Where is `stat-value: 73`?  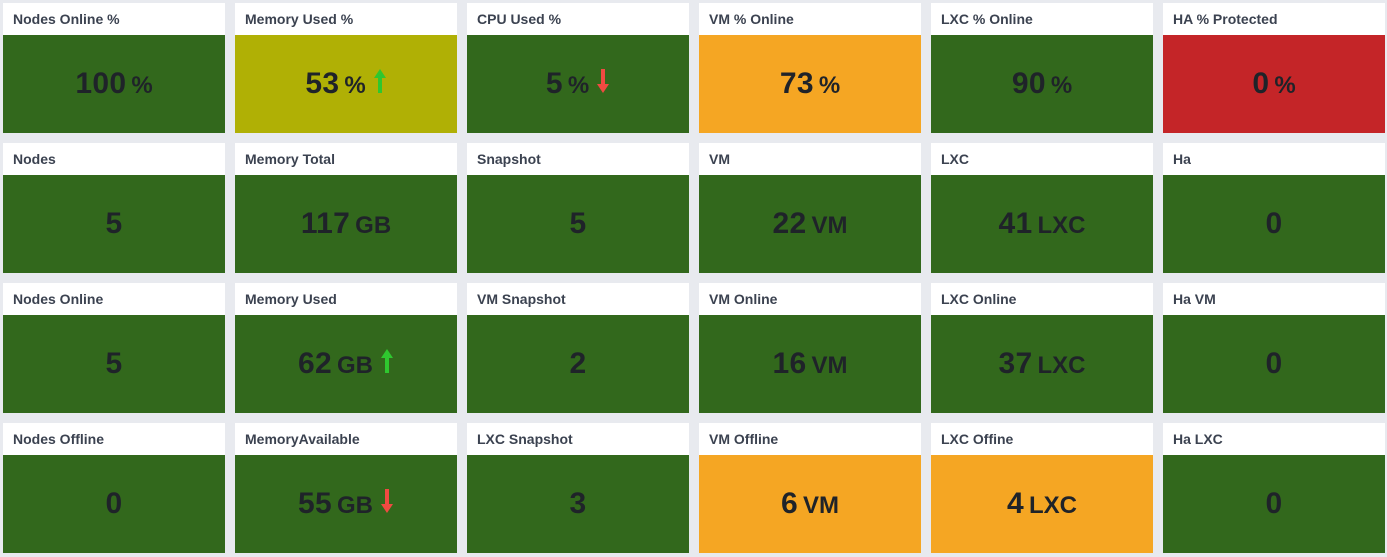 stat-value: 73 is located at coordinates (796, 83).